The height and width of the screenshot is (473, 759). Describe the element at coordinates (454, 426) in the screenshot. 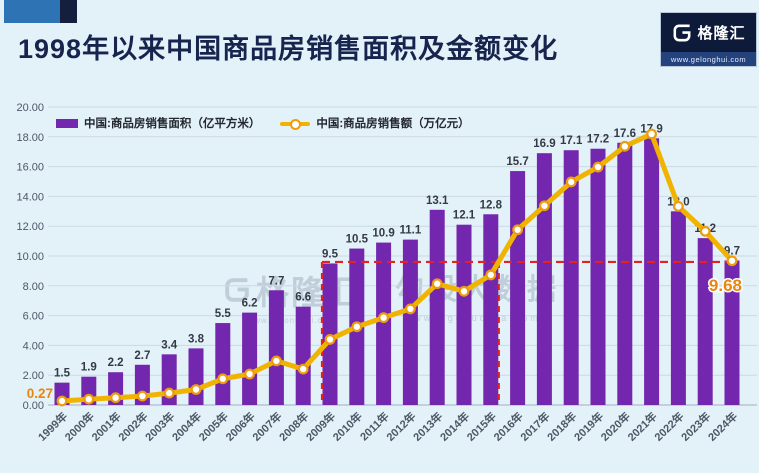

I see `x-tick-label: 2014年` at that location.